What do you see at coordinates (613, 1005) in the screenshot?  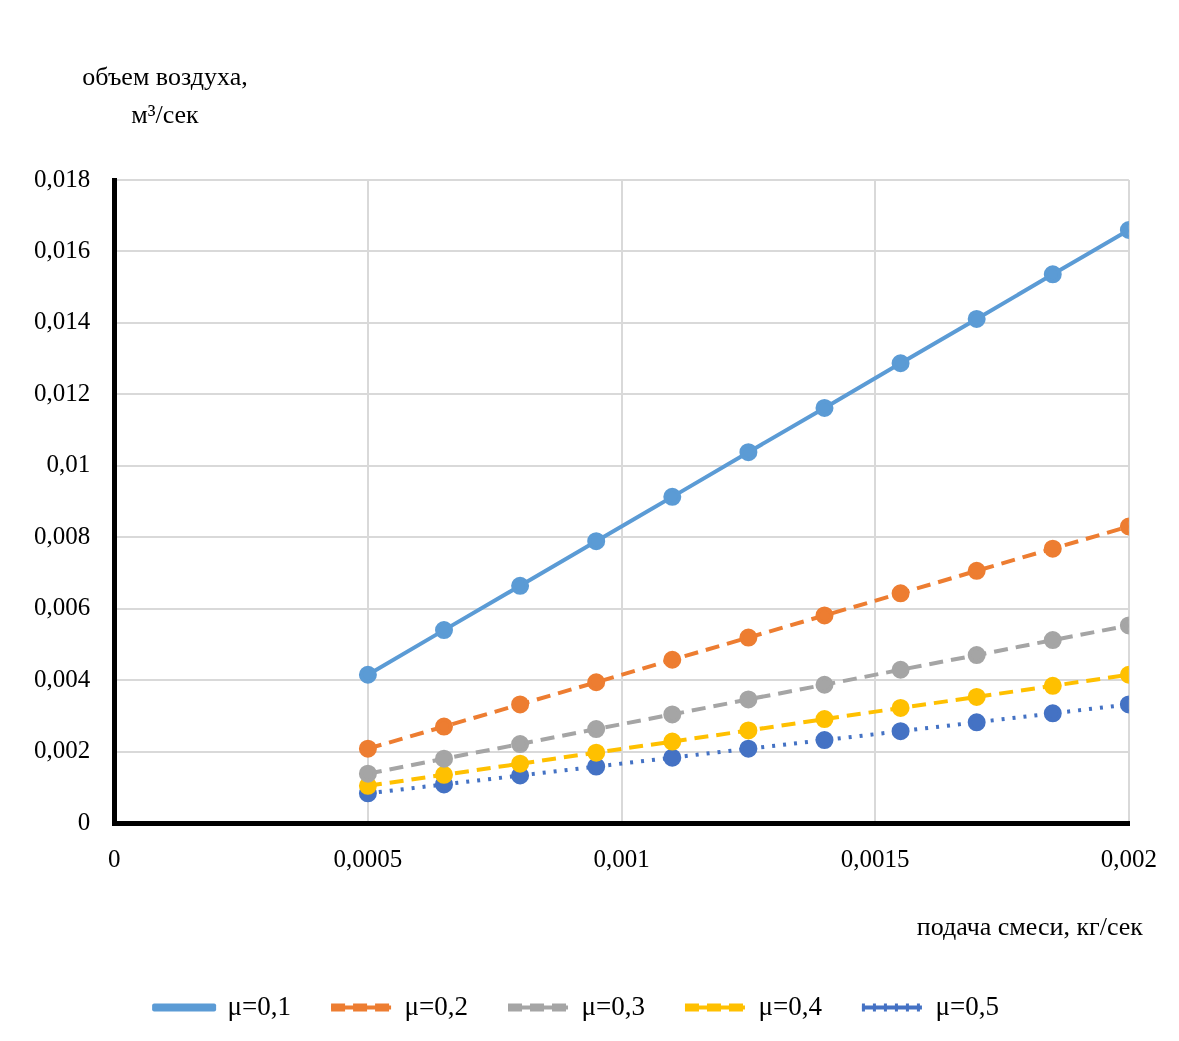 I see `legend-label: μ=0,3` at bounding box center [613, 1005].